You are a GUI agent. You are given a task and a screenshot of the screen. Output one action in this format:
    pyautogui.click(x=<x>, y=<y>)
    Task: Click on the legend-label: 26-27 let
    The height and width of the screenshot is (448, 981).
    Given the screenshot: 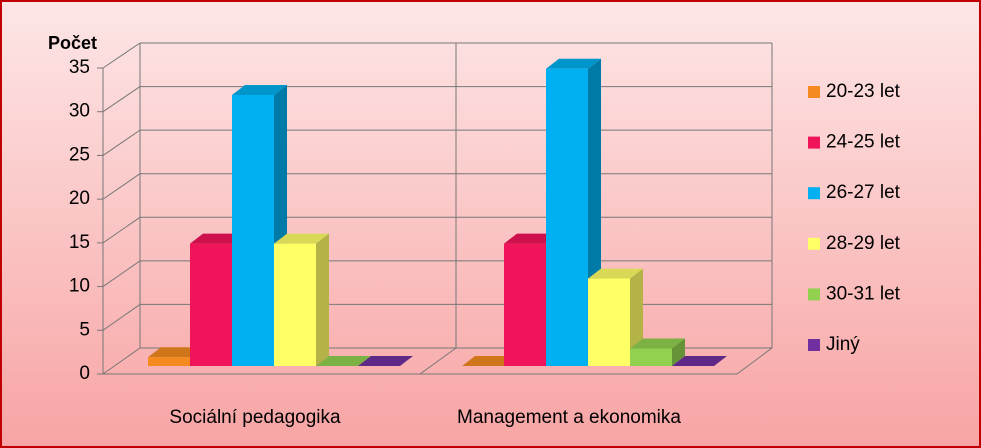 What is the action you would take?
    pyautogui.click(x=863, y=192)
    